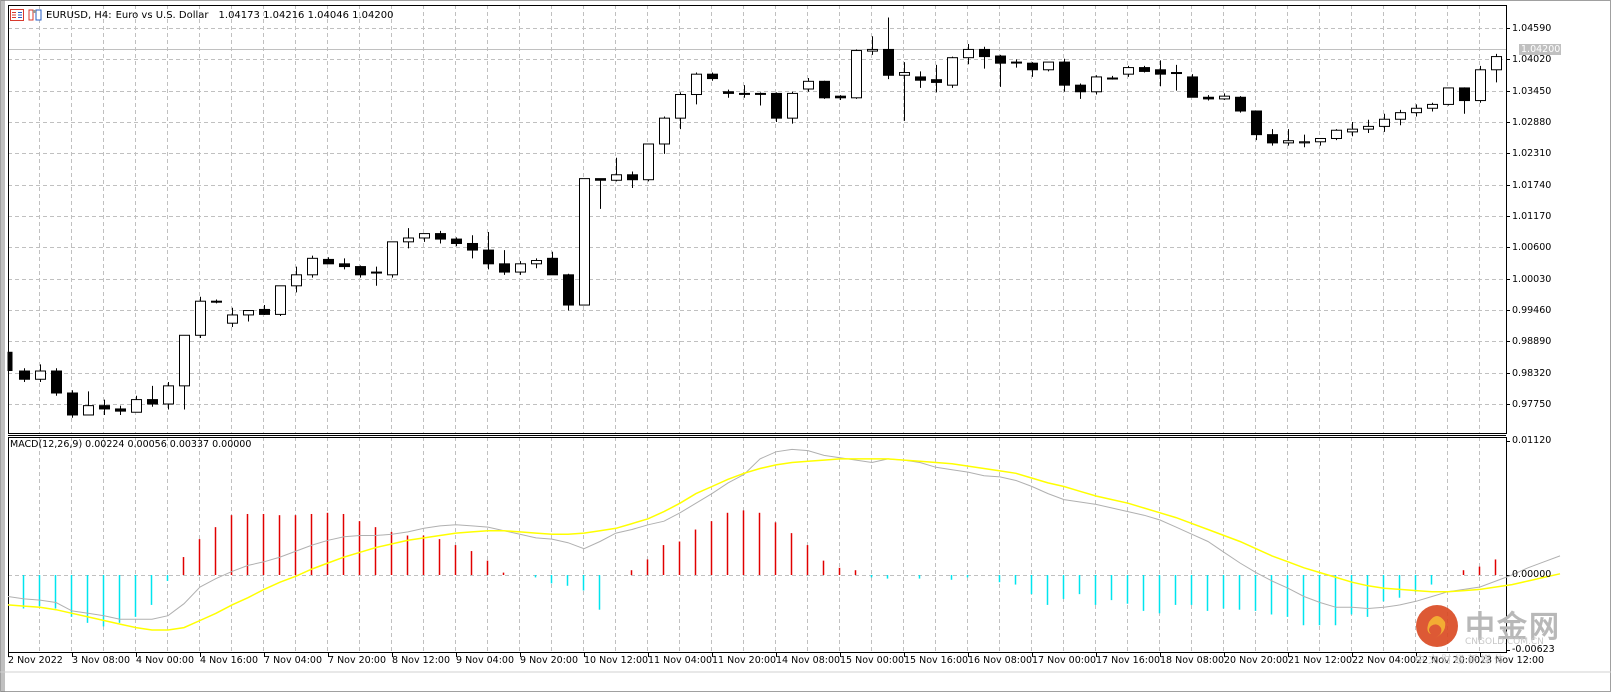 This screenshot has width=1611, height=692. What do you see at coordinates (1540, 49) in the screenshot?
I see `current-price-tag: 1.04200` at bounding box center [1540, 49].